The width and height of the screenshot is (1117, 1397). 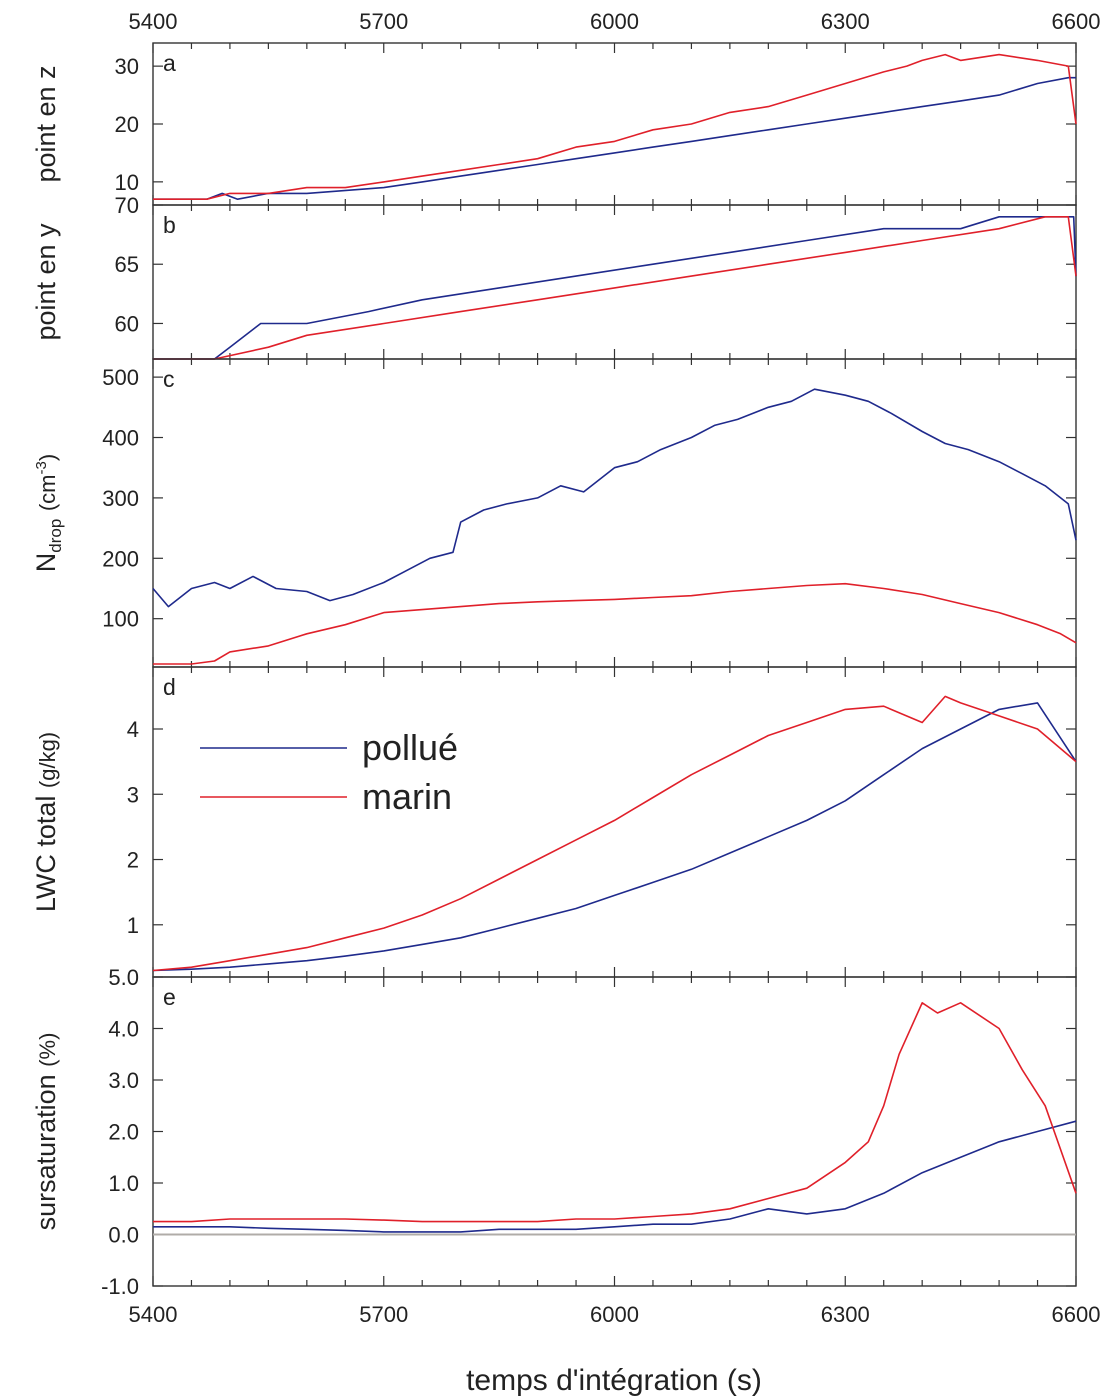 I want to click on y-label-unit-close: ), so click(x=47, y=457).